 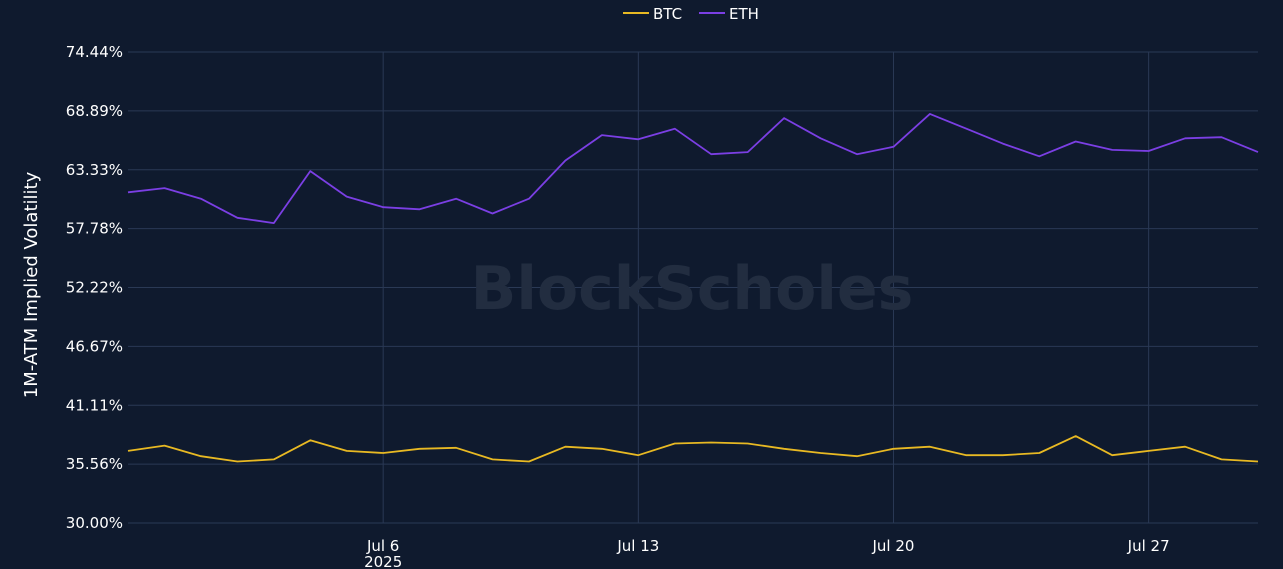 What do you see at coordinates (94, 346) in the screenshot?
I see `y-tick-label: 46.67%` at bounding box center [94, 346].